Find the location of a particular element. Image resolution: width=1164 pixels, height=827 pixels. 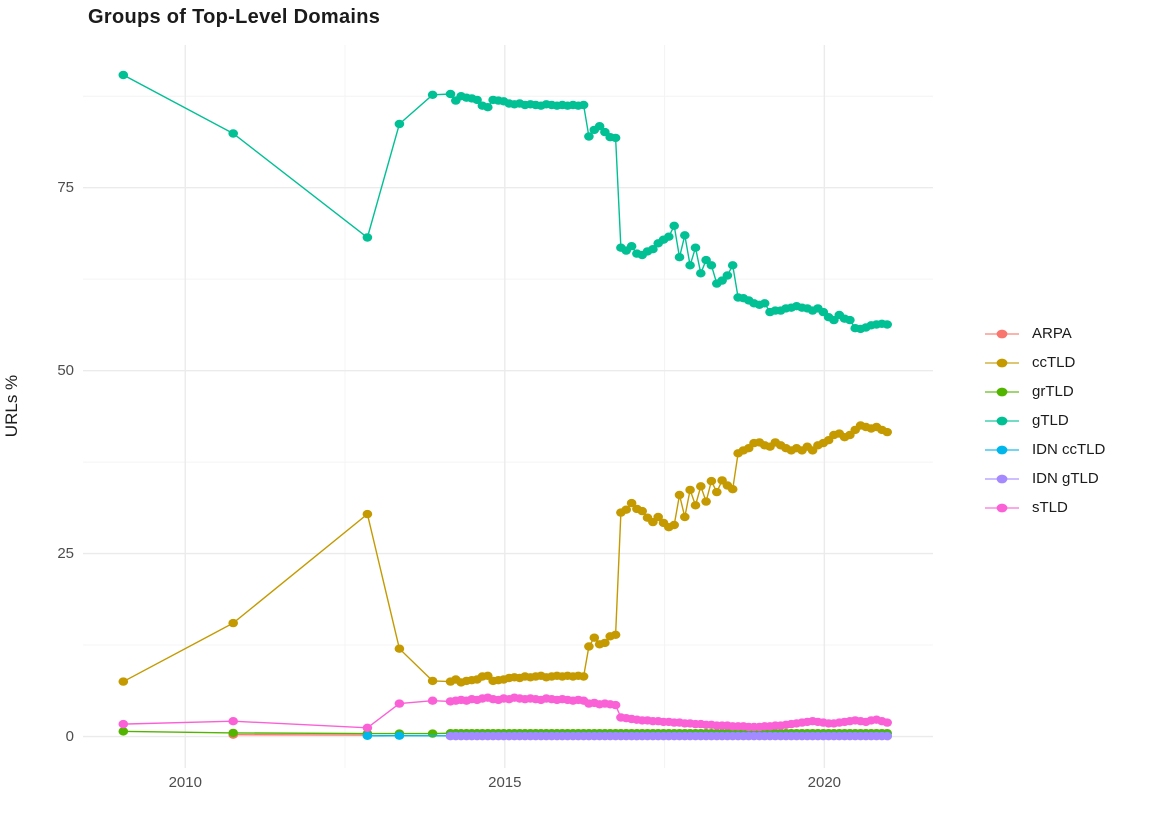

legend-item-ARPA: ARPA is located at coordinates (1044, 333).